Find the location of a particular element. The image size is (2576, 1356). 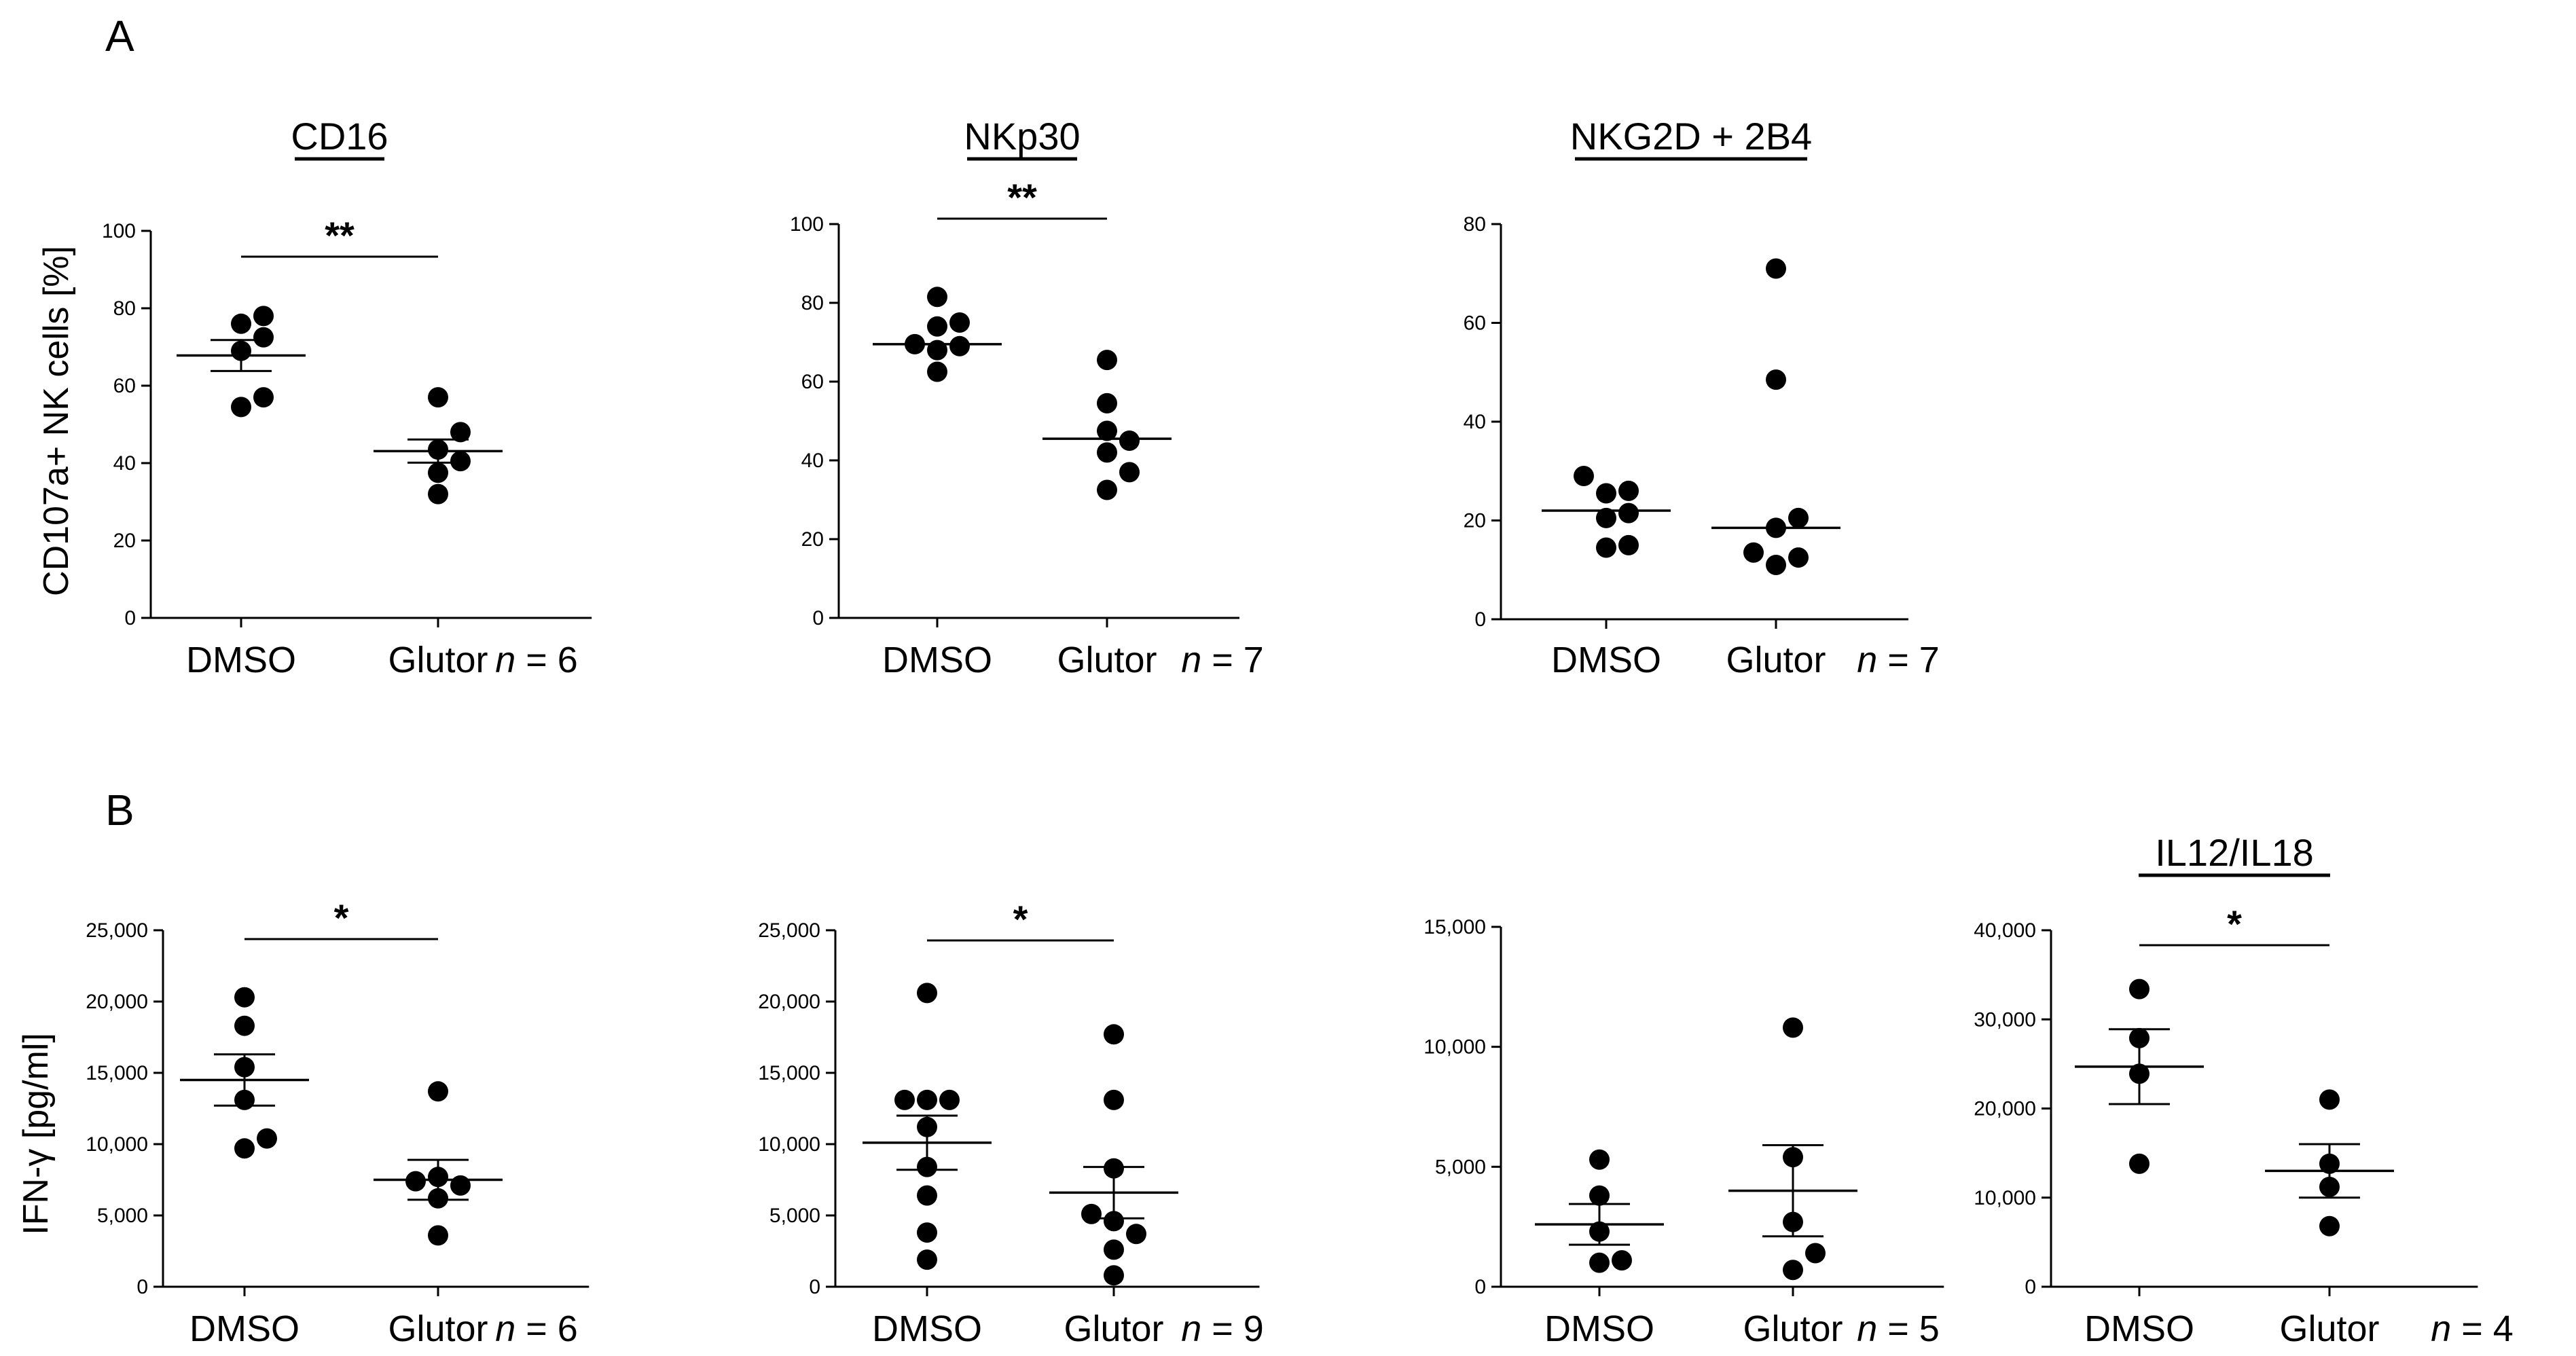

n-label-value: = 4 is located at coordinates (2482, 1328).